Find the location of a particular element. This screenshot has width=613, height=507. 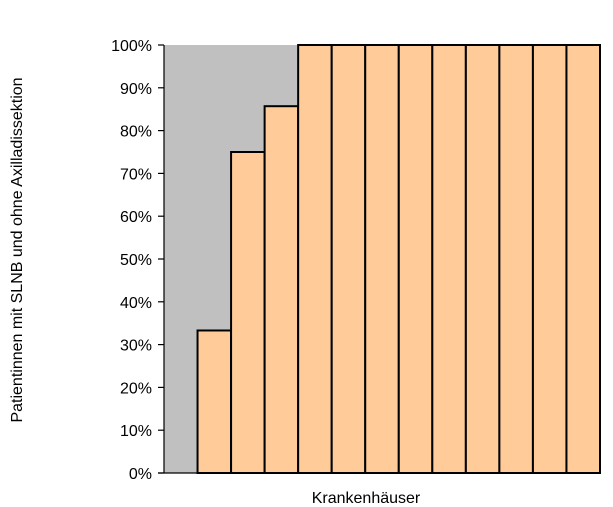

y-tick-label: 100% is located at coordinates (131, 46).